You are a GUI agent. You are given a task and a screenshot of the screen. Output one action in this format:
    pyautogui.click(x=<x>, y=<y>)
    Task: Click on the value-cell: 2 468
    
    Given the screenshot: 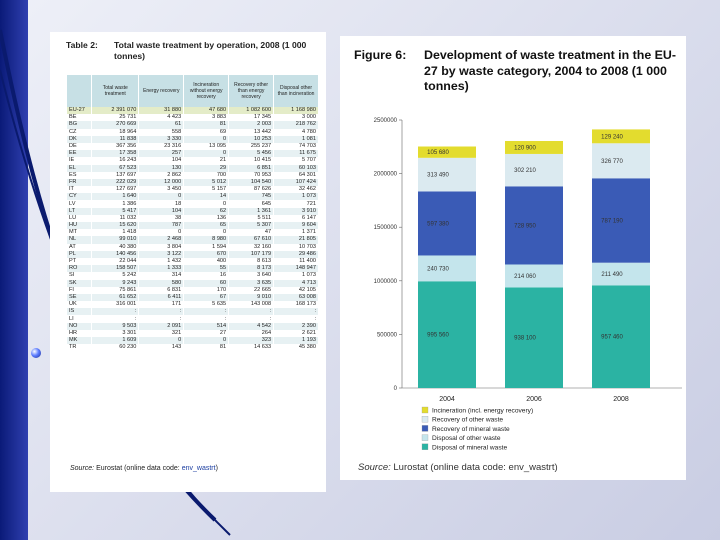 What is the action you would take?
    pyautogui.click(x=161, y=240)
    